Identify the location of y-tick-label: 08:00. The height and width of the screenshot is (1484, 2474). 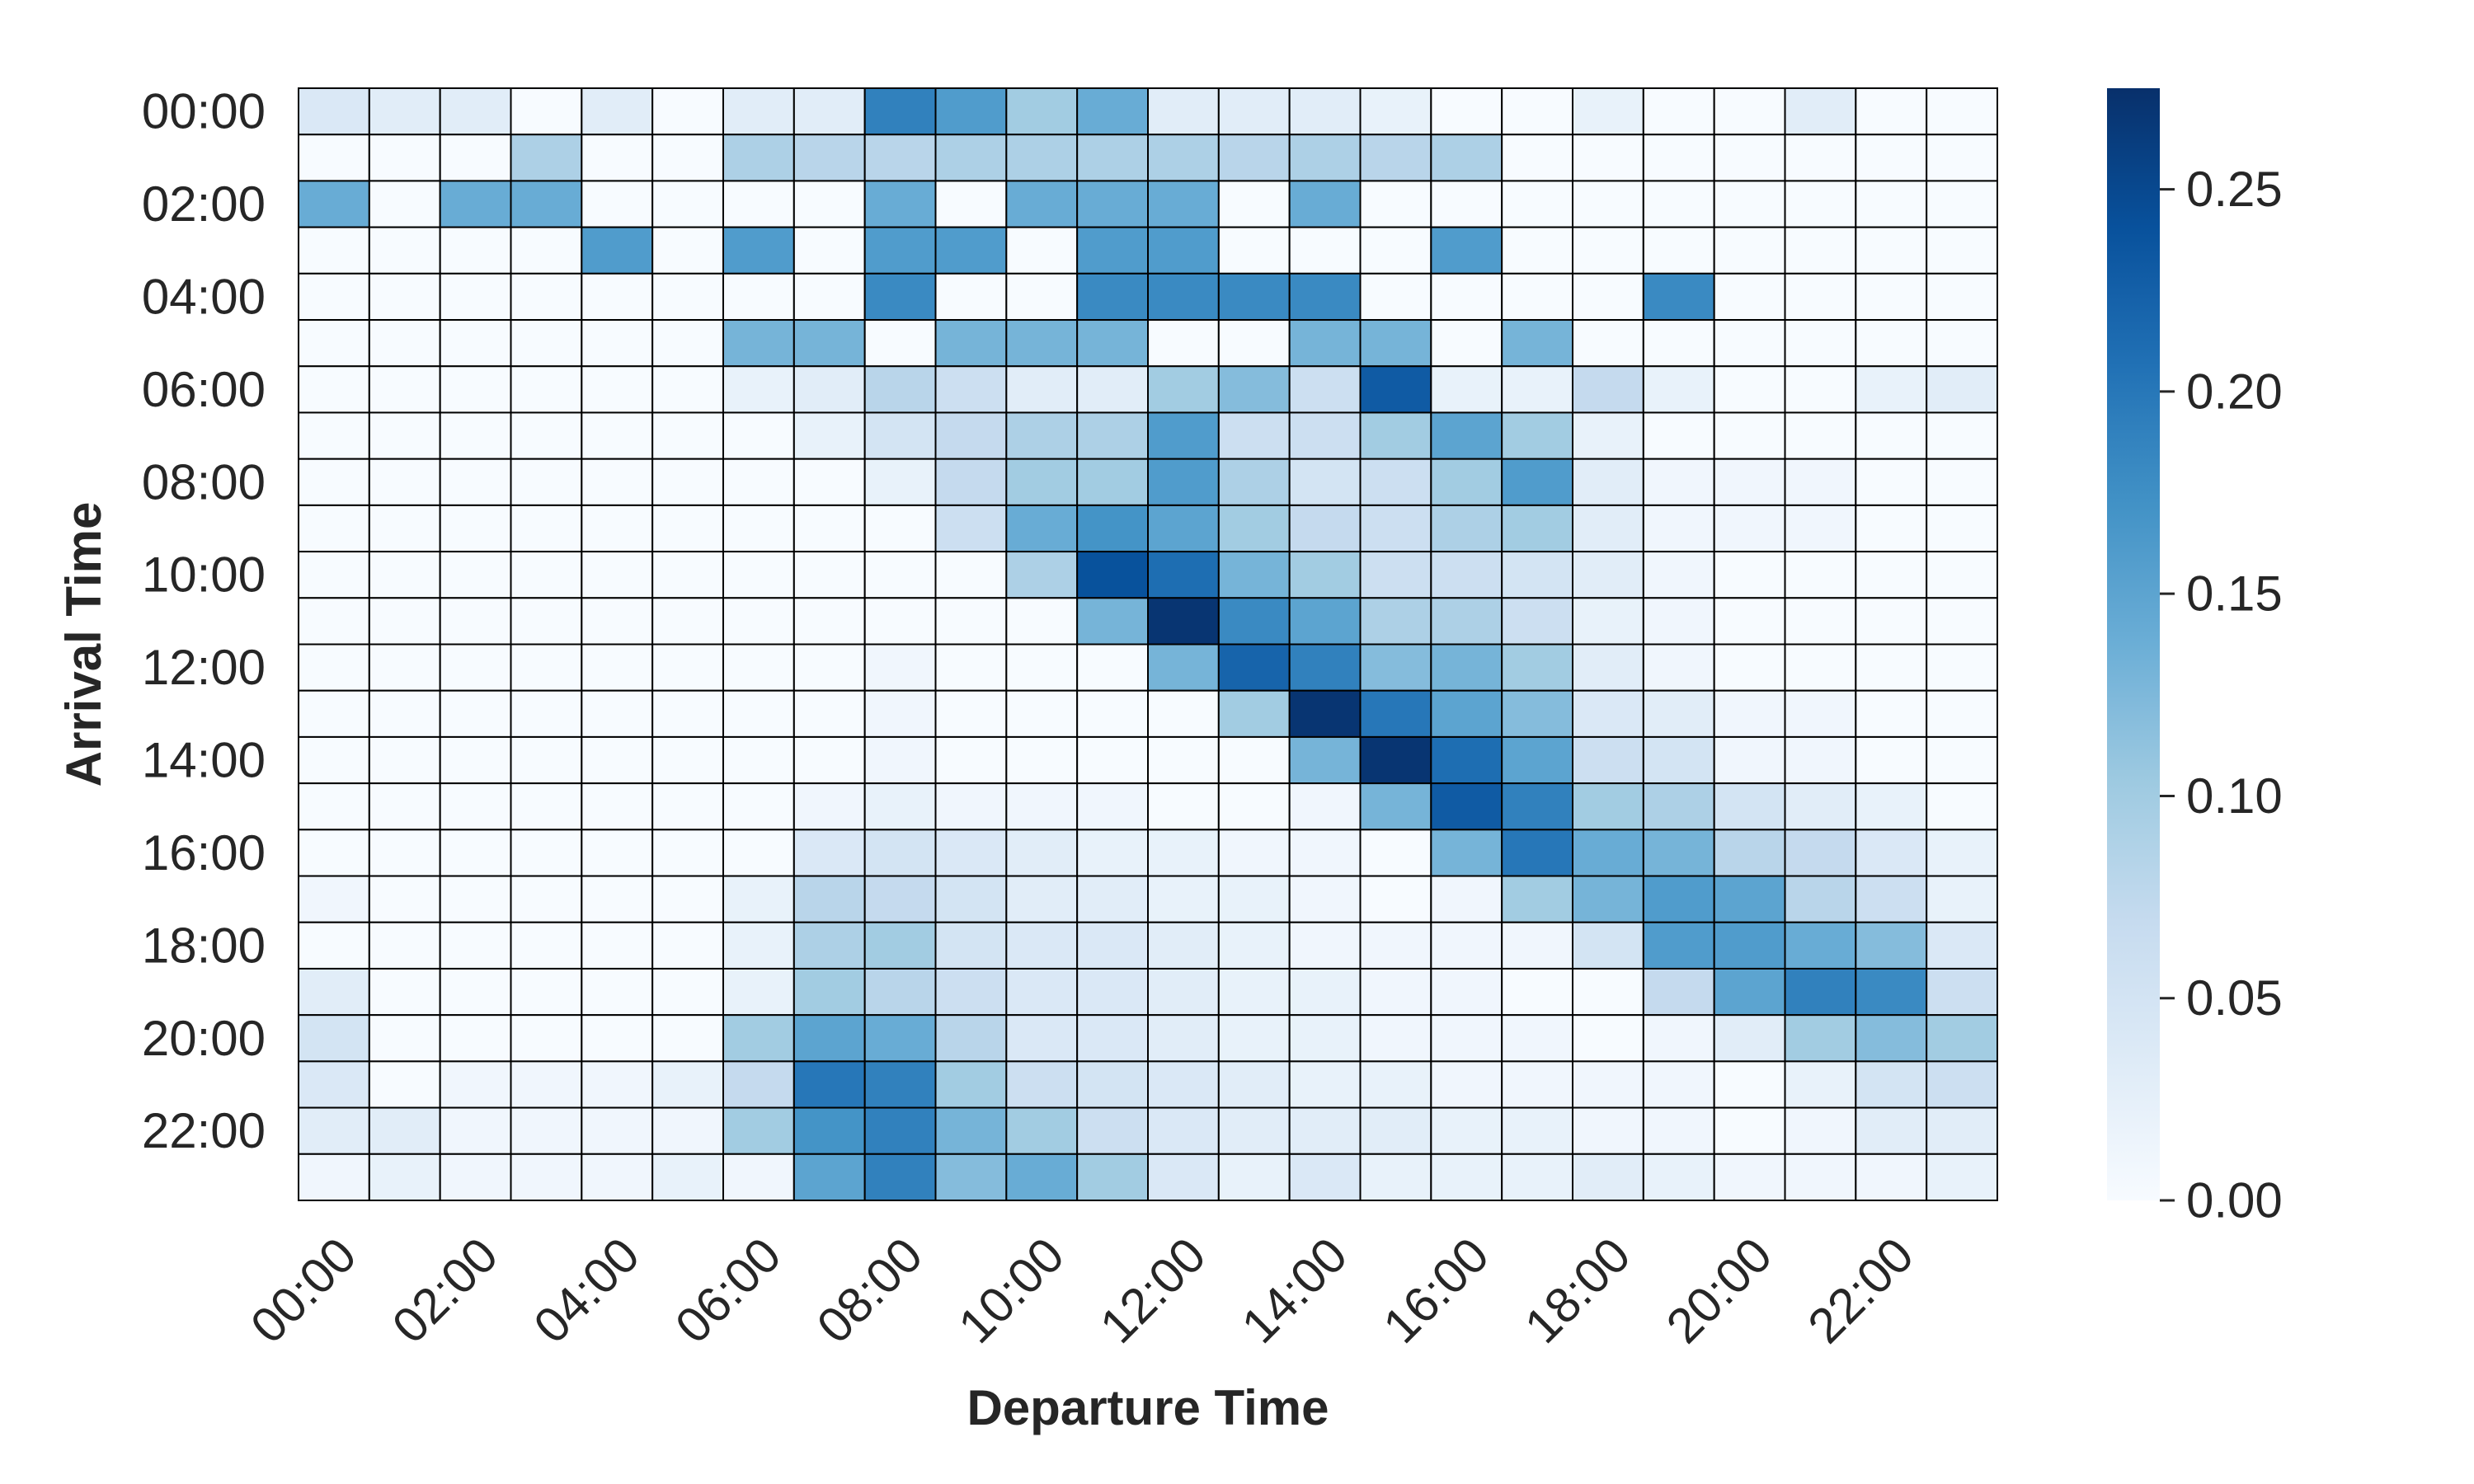
(204, 482).